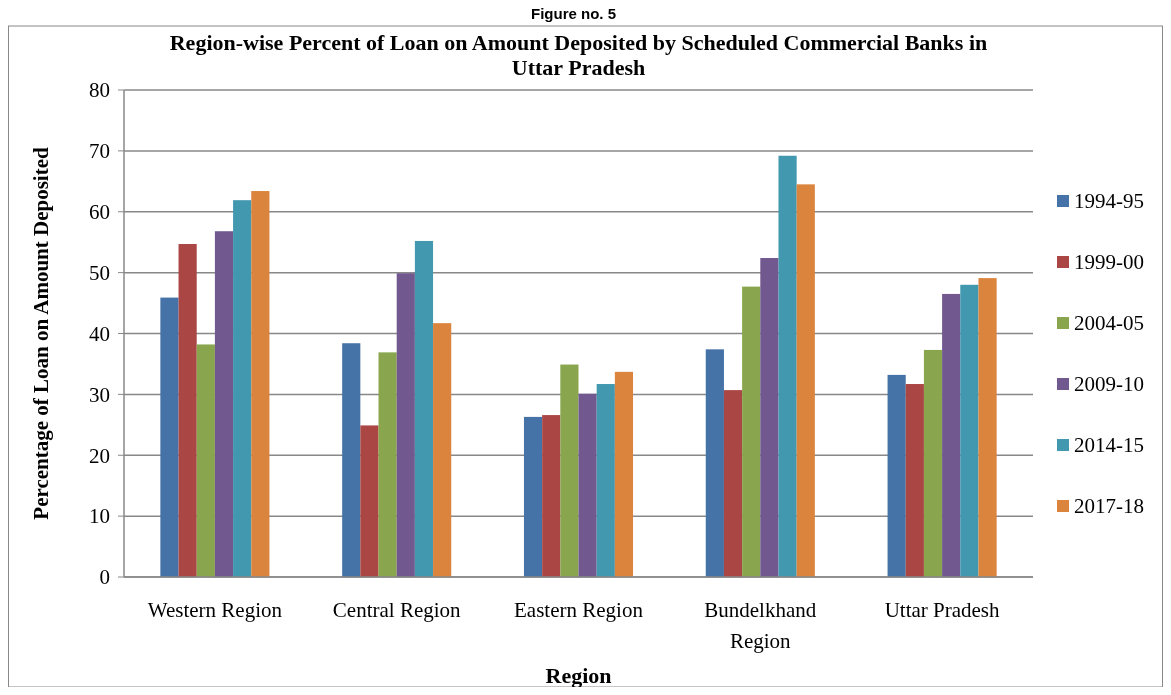 The image size is (1171, 695). I want to click on x-tick-label: Bundelkhand Region, so click(760, 625).